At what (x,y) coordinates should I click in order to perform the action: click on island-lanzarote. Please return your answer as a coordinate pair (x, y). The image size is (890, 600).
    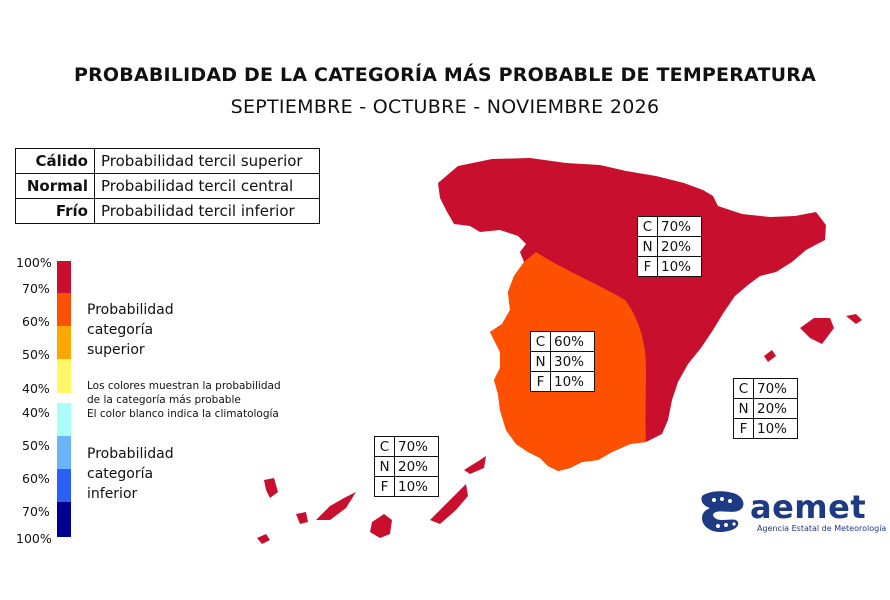
    Looking at the image, I should click on (475, 465).